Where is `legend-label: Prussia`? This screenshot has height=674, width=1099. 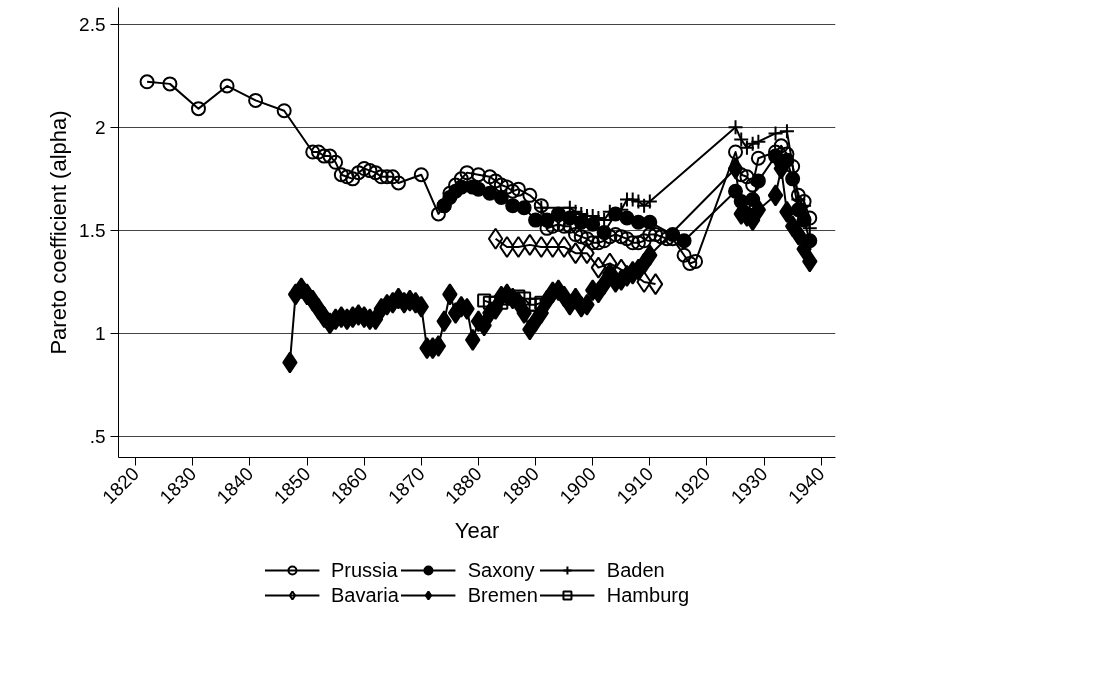
legend-label: Prussia is located at coordinates (364, 570).